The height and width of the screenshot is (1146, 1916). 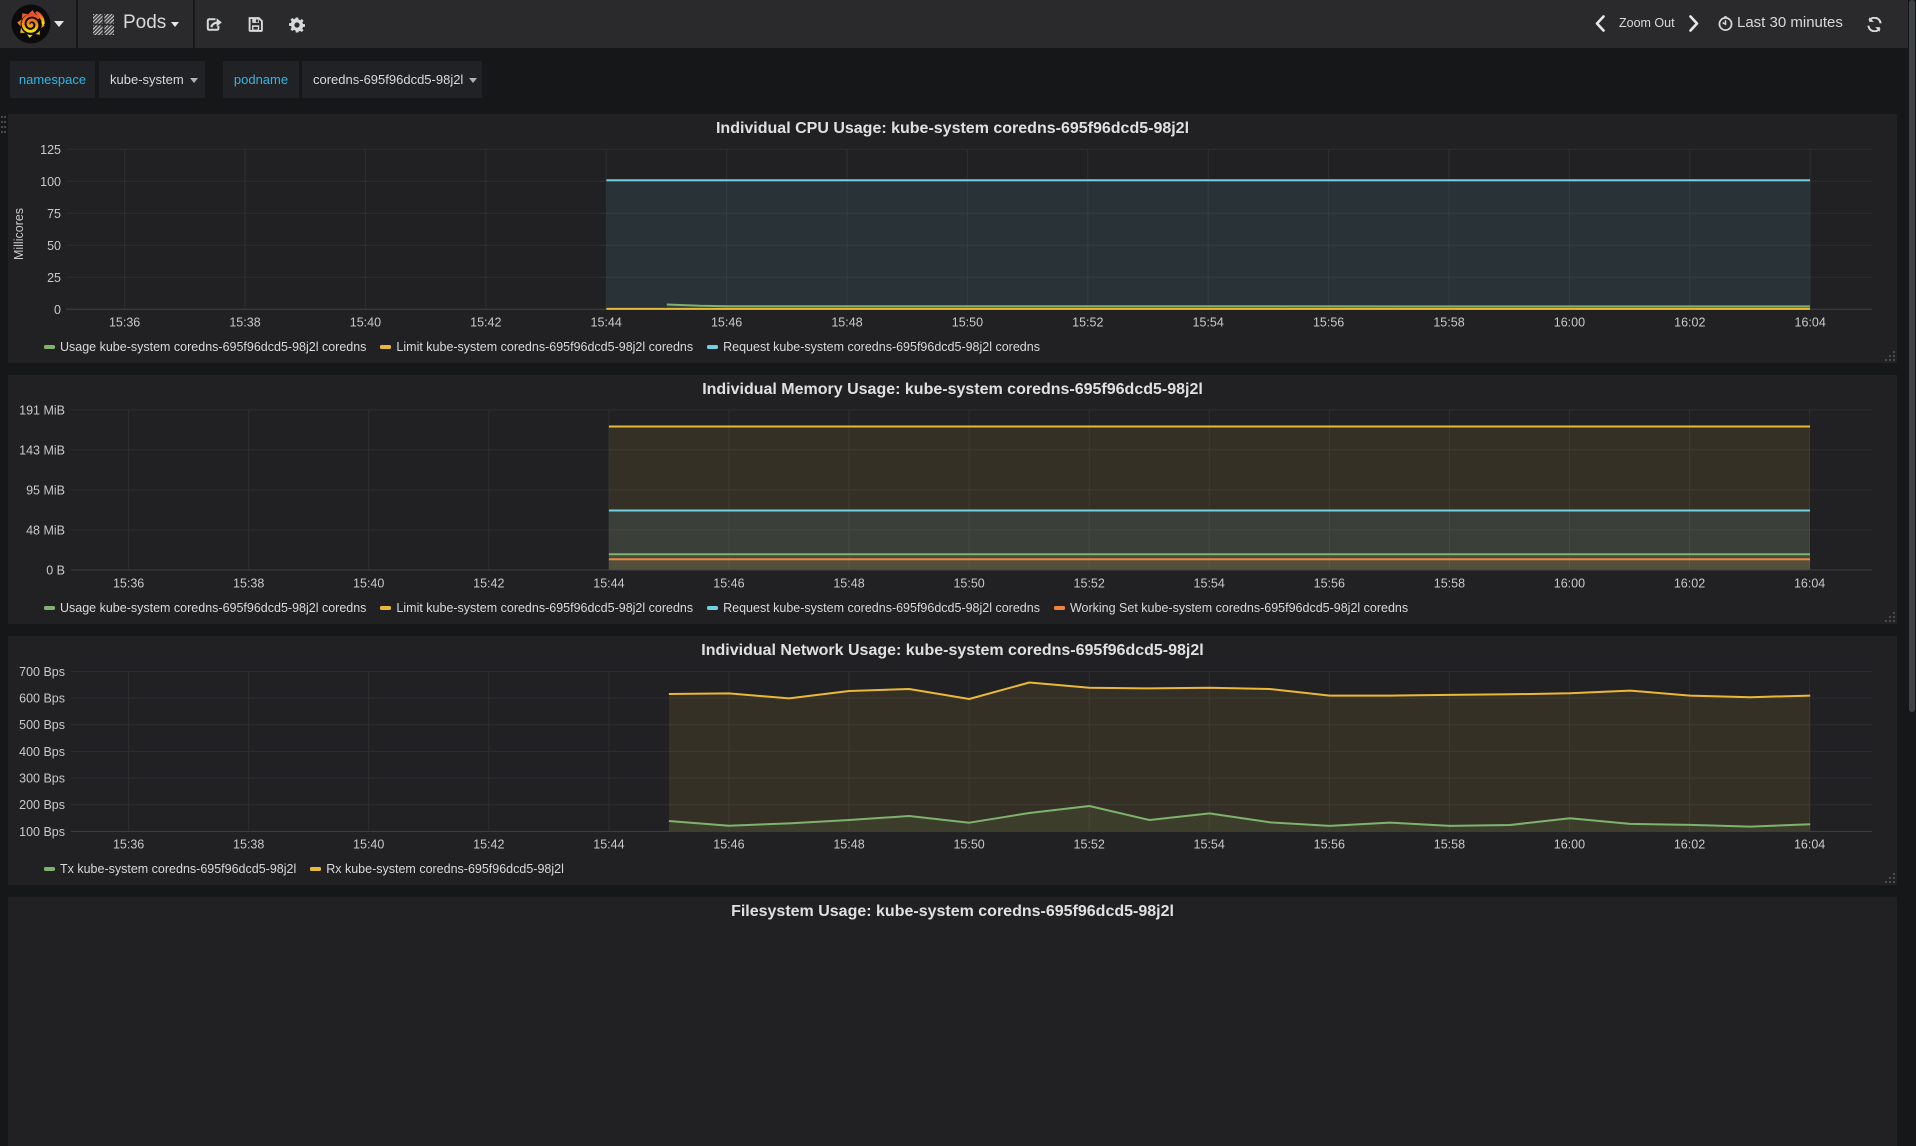 What do you see at coordinates (42, 805) in the screenshot?
I see `svg-text: 200 Bps` at bounding box center [42, 805].